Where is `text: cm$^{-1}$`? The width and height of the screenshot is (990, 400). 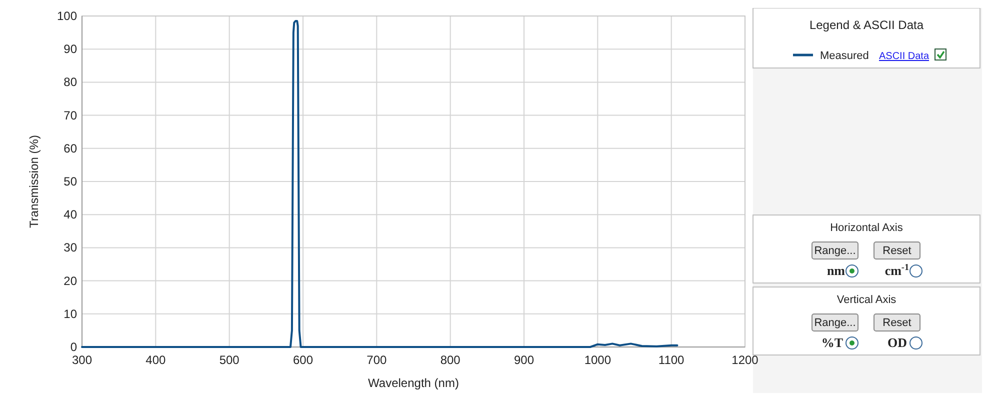 text: cm$^{-1}$ is located at coordinates (897, 270).